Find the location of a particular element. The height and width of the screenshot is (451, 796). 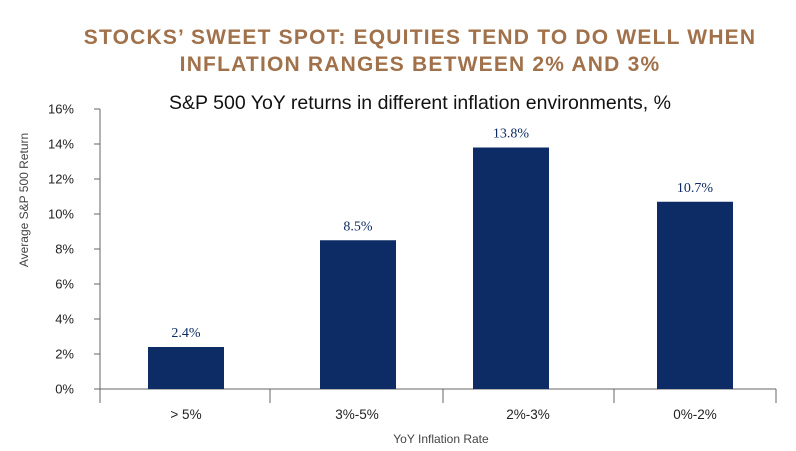

headline-line-2: INFLATION RANGES BETWEEN 2% AND 3% is located at coordinates (420, 64).